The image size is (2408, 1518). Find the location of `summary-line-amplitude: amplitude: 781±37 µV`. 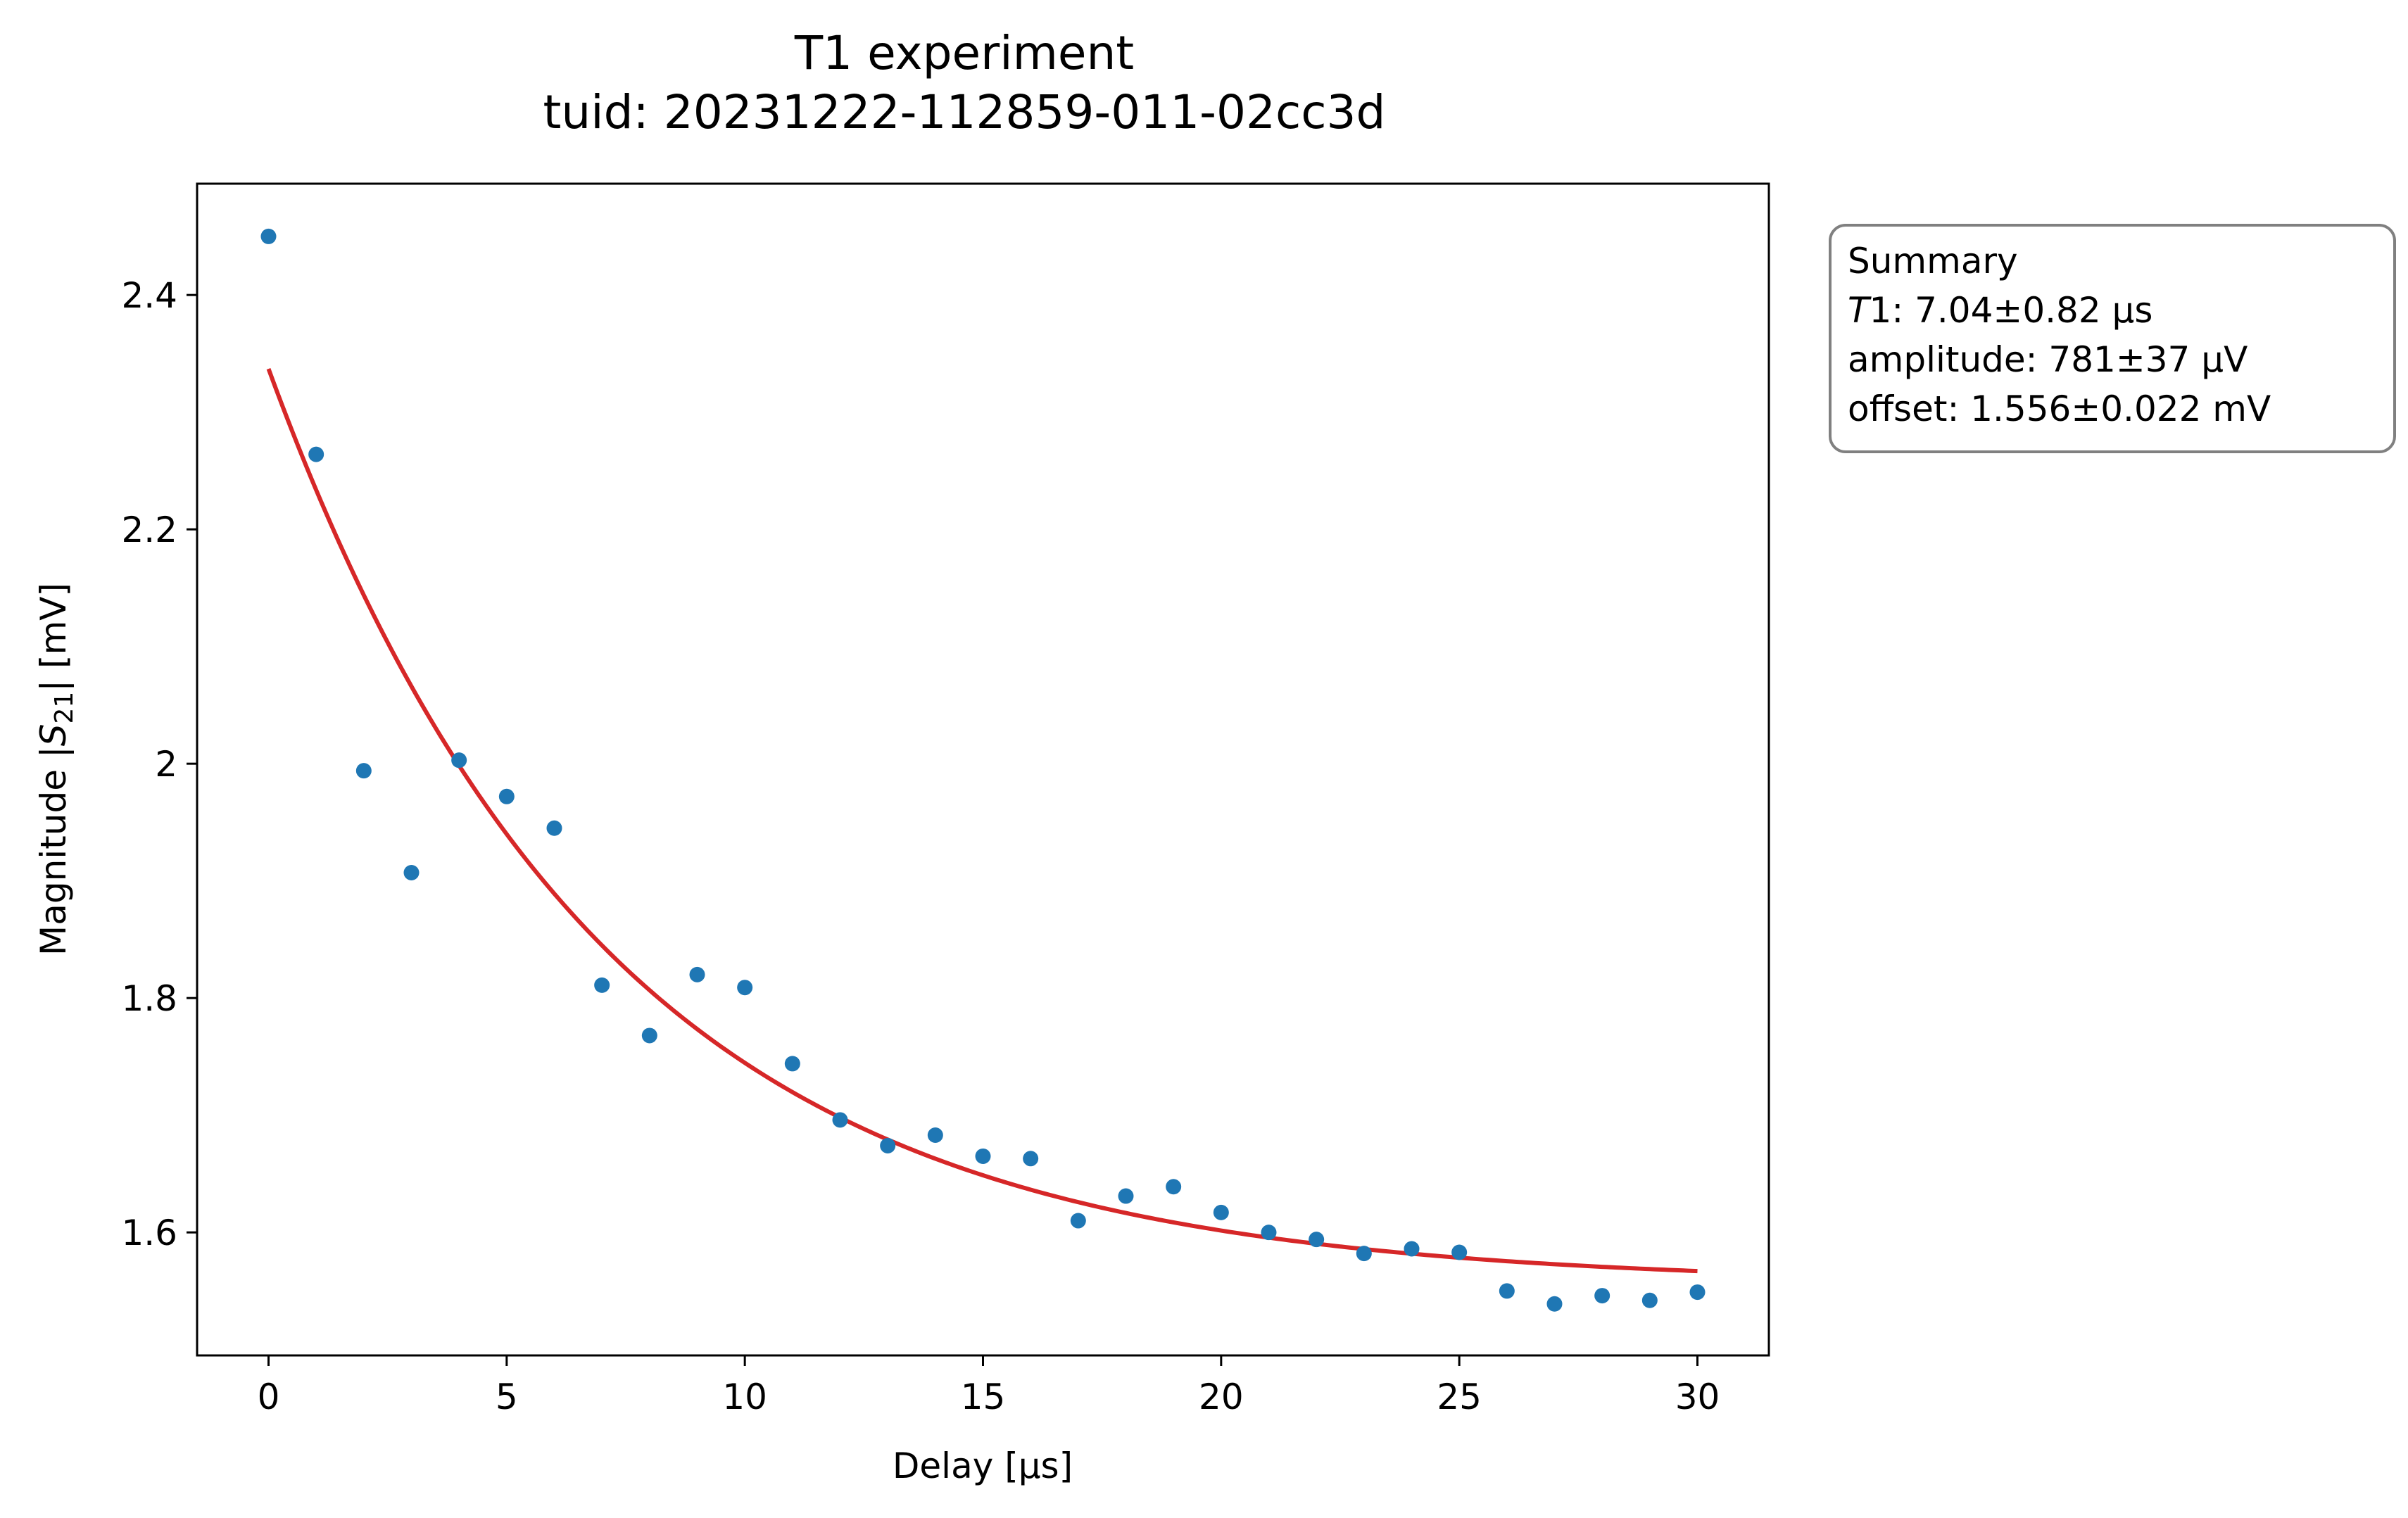

summary-line-amplitude: amplitude: 781±37 µV is located at coordinates (2048, 359).